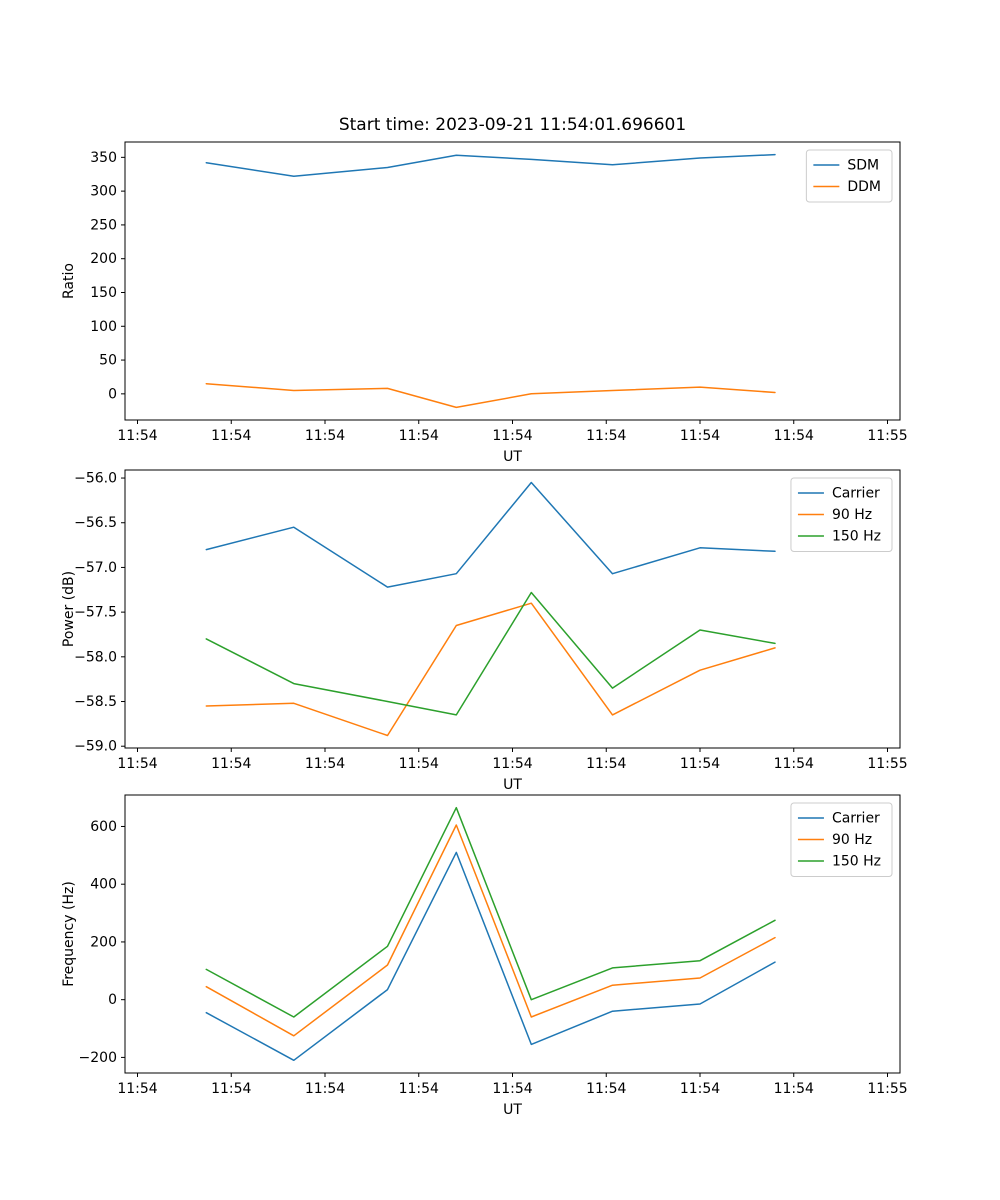 The image size is (1000, 1200). I want to click on y-tick-label: −57.0, so click(95, 568).